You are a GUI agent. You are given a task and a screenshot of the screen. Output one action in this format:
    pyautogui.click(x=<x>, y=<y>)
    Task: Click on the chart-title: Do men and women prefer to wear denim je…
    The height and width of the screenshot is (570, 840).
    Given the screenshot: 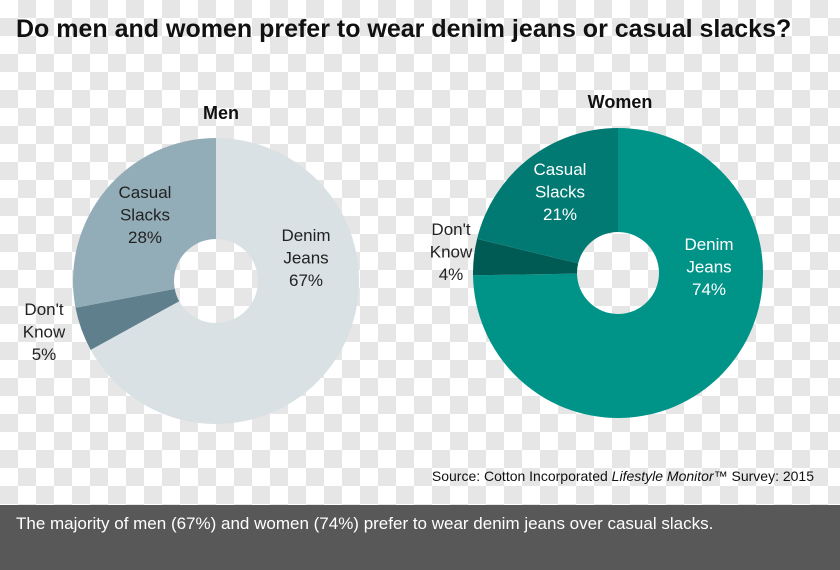 What is the action you would take?
    pyautogui.click(x=404, y=29)
    